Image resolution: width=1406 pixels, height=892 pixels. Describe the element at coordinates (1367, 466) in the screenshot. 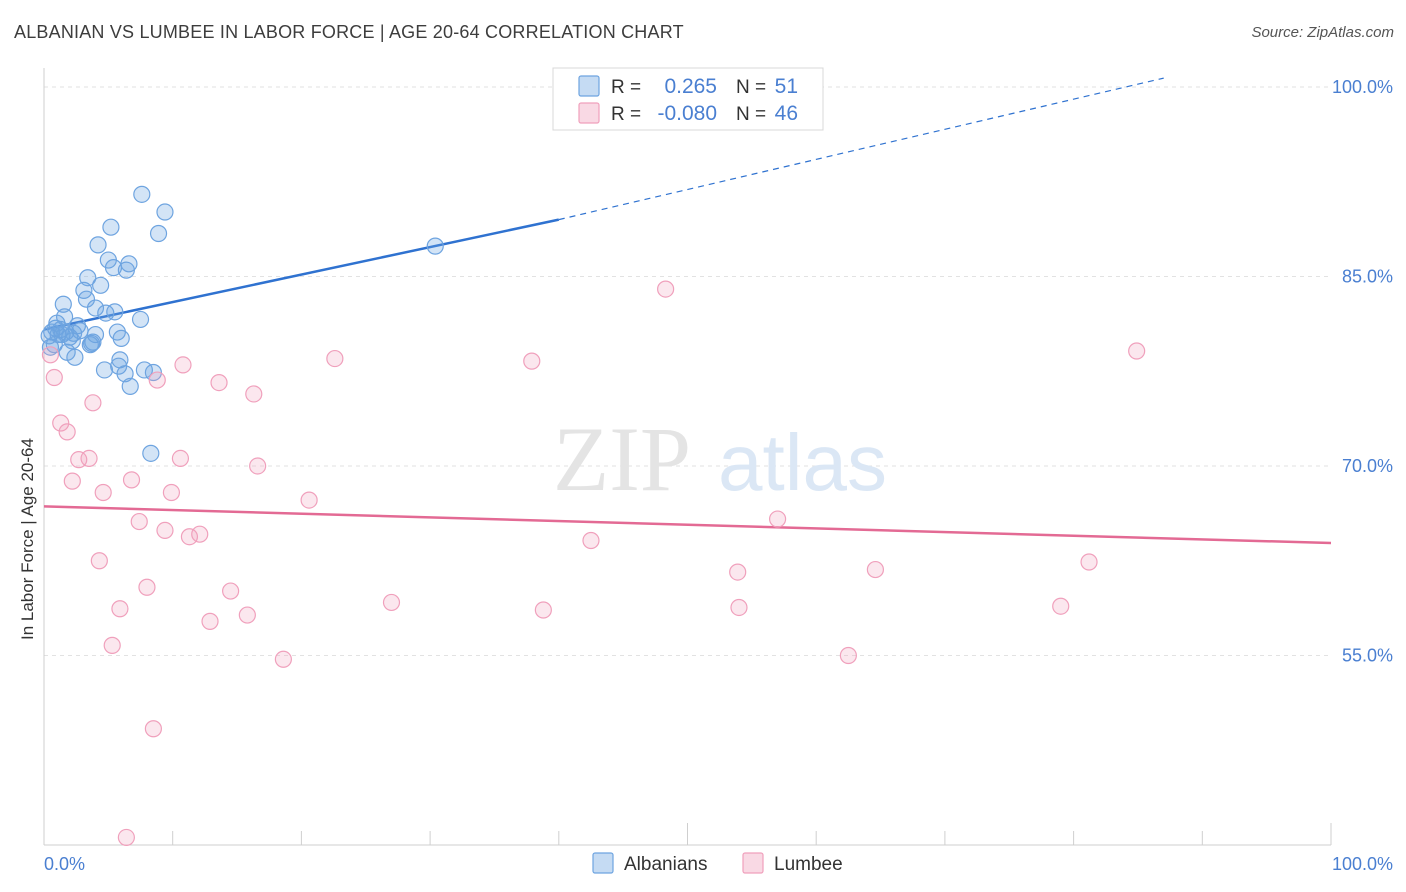

I see `y-tick-label: 70.0%` at that location.